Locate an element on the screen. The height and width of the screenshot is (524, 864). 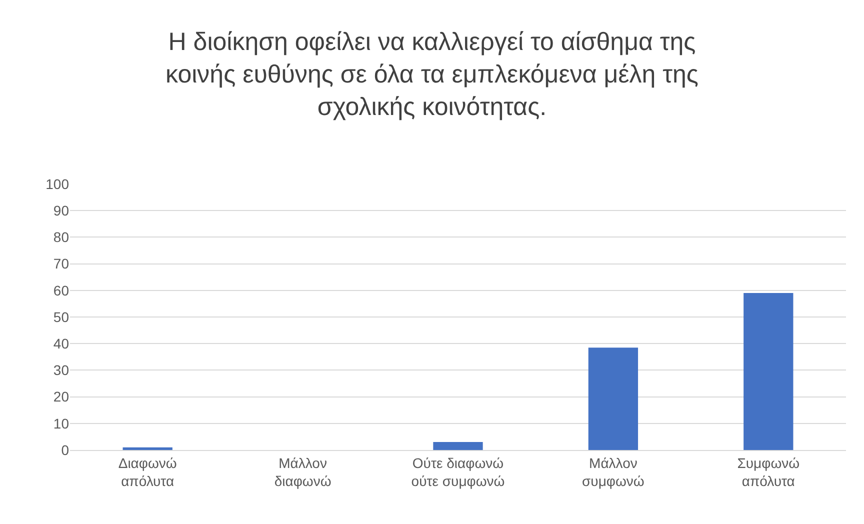
y-tick-label: 100 is located at coordinates (58, 184).